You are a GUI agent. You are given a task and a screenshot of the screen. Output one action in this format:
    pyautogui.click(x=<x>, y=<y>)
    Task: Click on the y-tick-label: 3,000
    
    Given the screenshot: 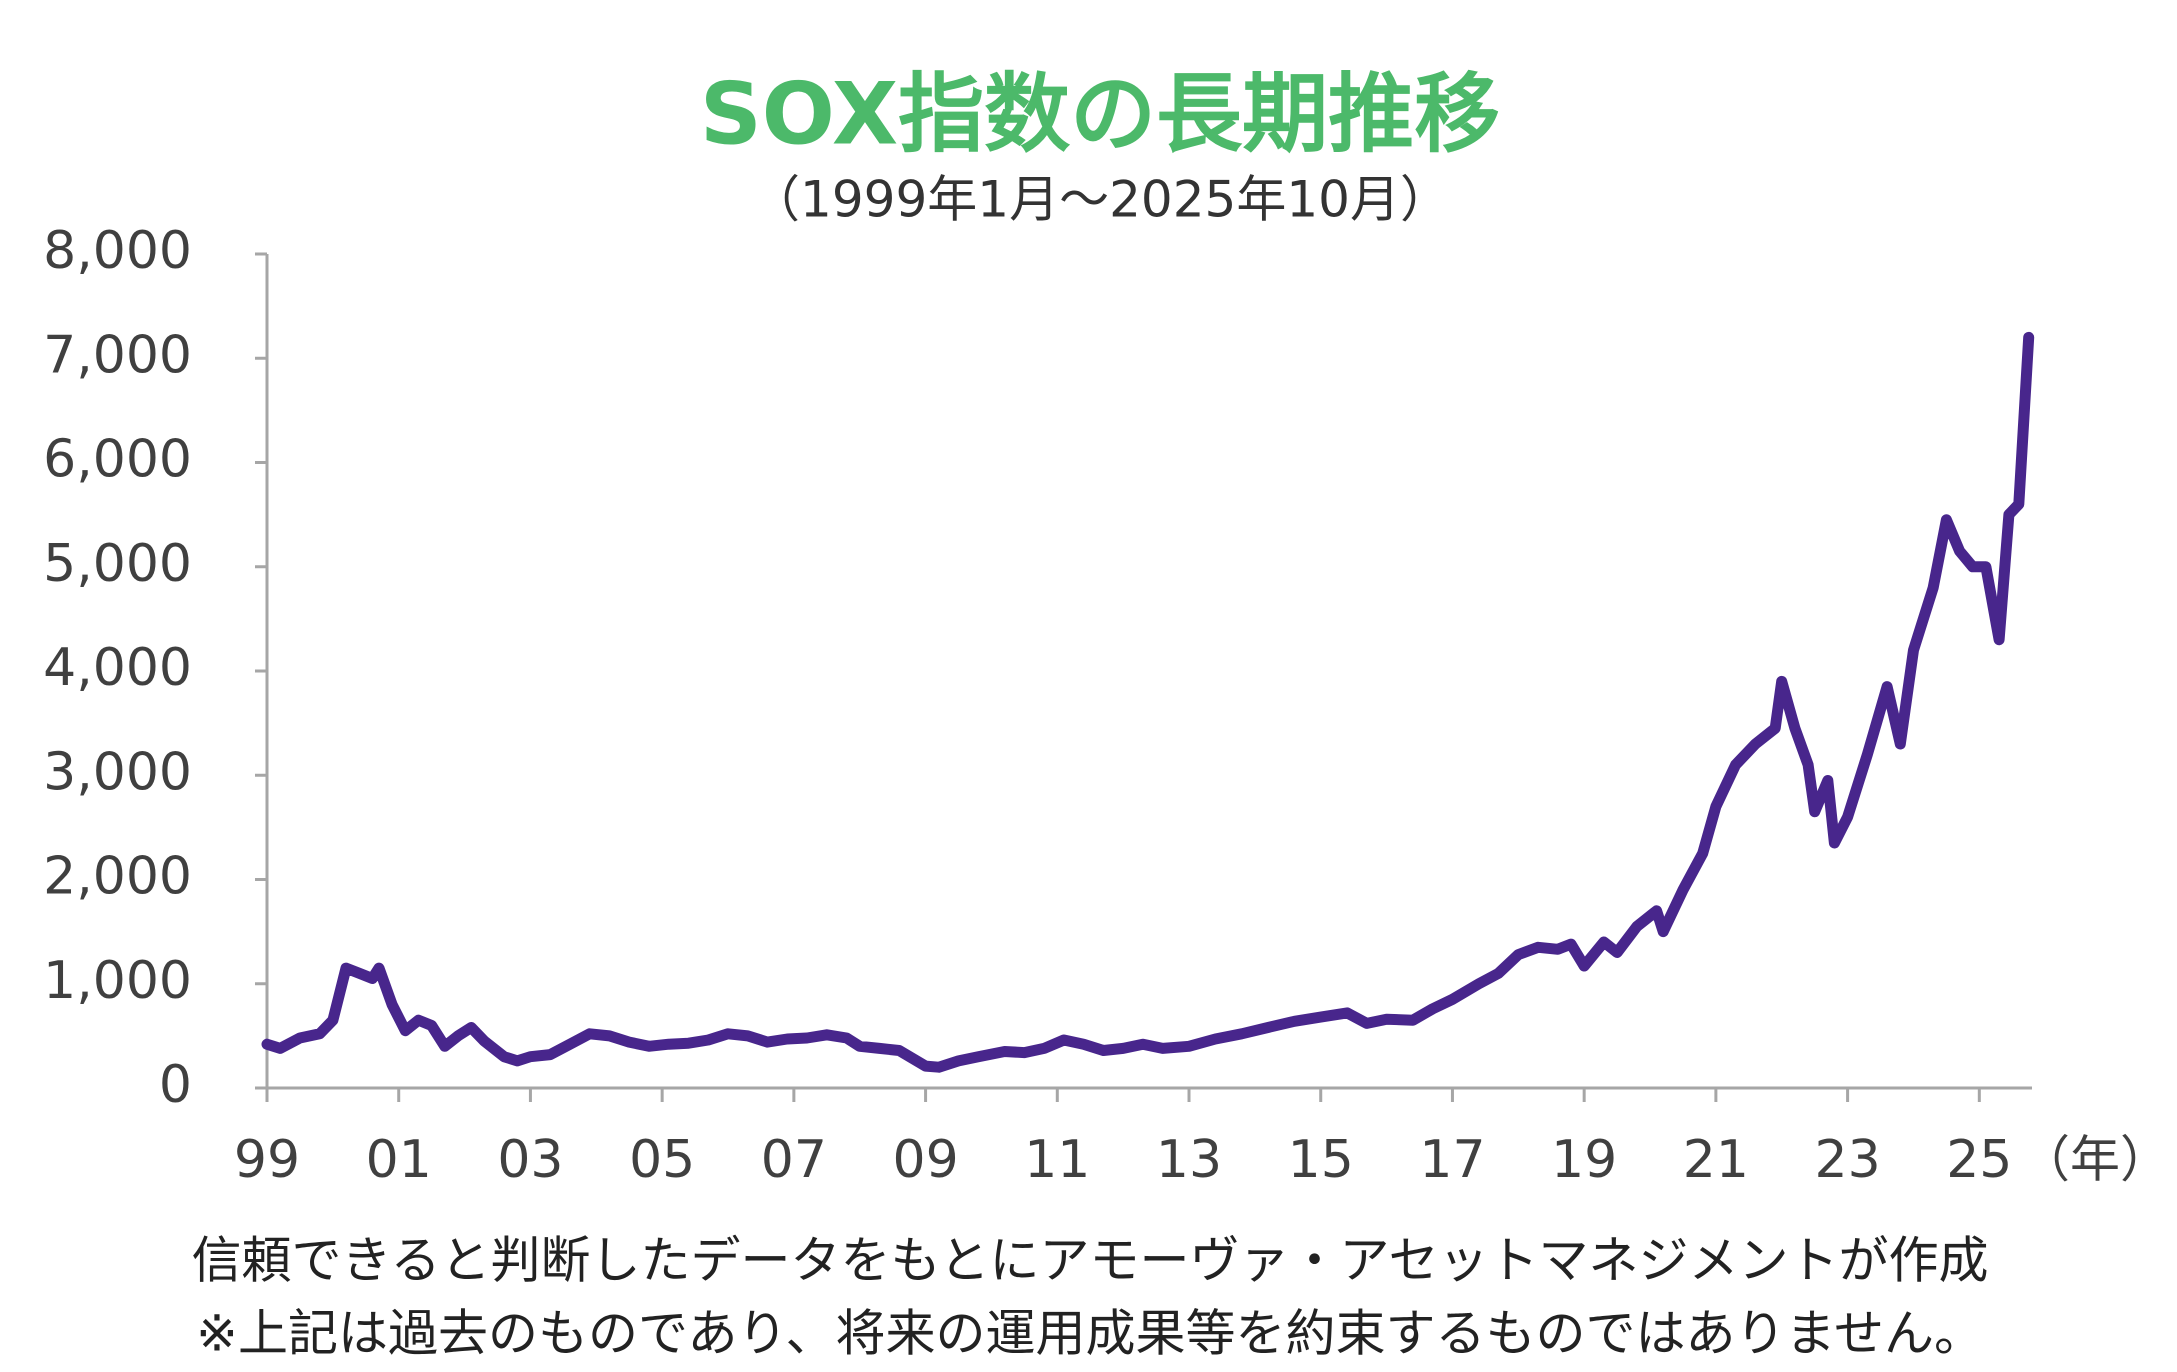 What is the action you would take?
    pyautogui.click(x=117, y=772)
    